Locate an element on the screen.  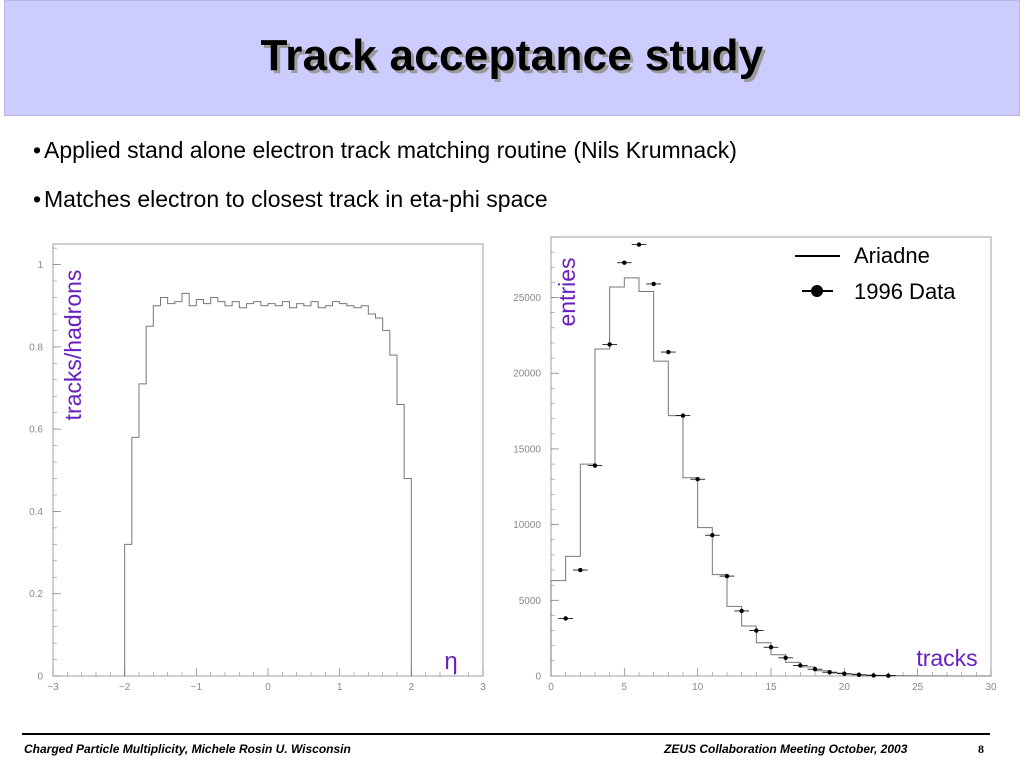
y-tick-label: 5000 is located at coordinates (530, 601).